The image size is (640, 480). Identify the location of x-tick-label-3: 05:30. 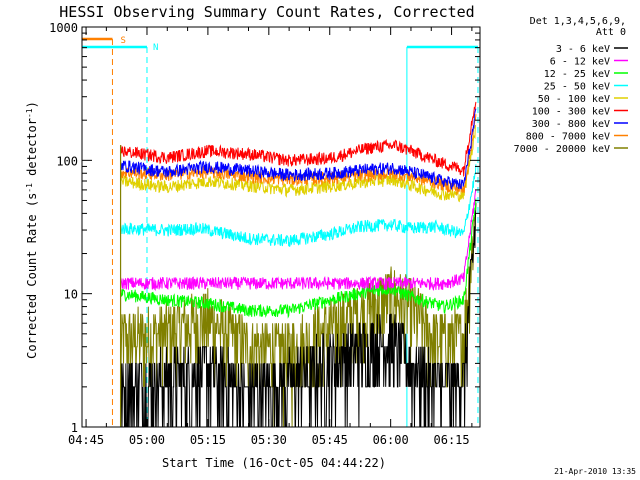
(269, 440).